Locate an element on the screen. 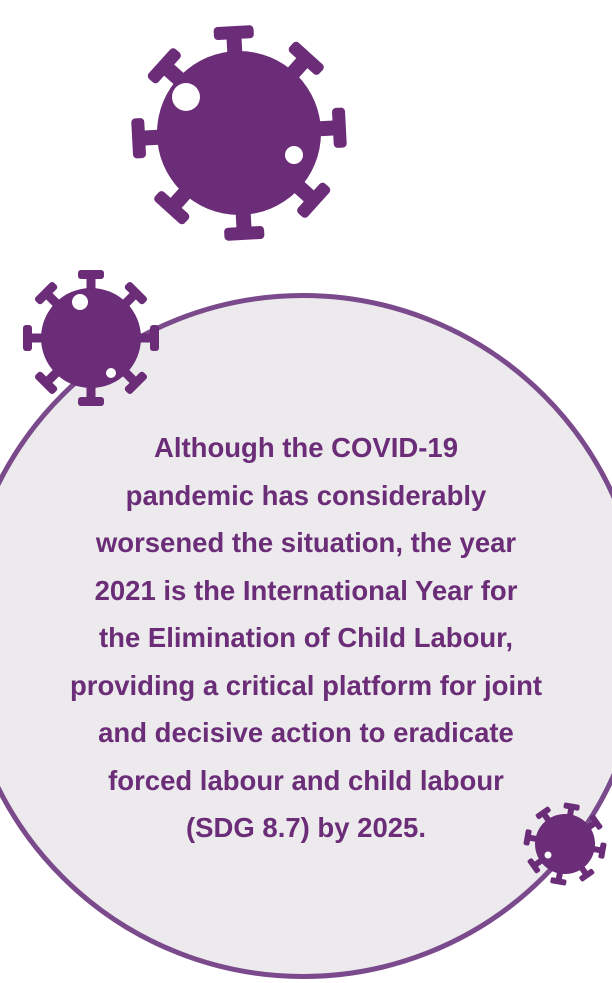 The image size is (612, 983). quote-line: pandemic has considerably is located at coordinates (306, 495).